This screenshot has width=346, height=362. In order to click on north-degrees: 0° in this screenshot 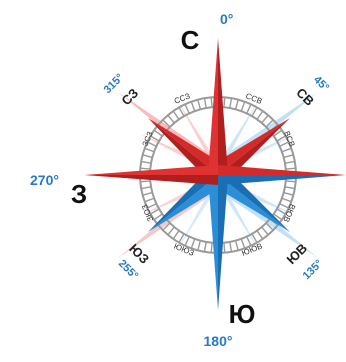, I will do `click(226, 19)`.